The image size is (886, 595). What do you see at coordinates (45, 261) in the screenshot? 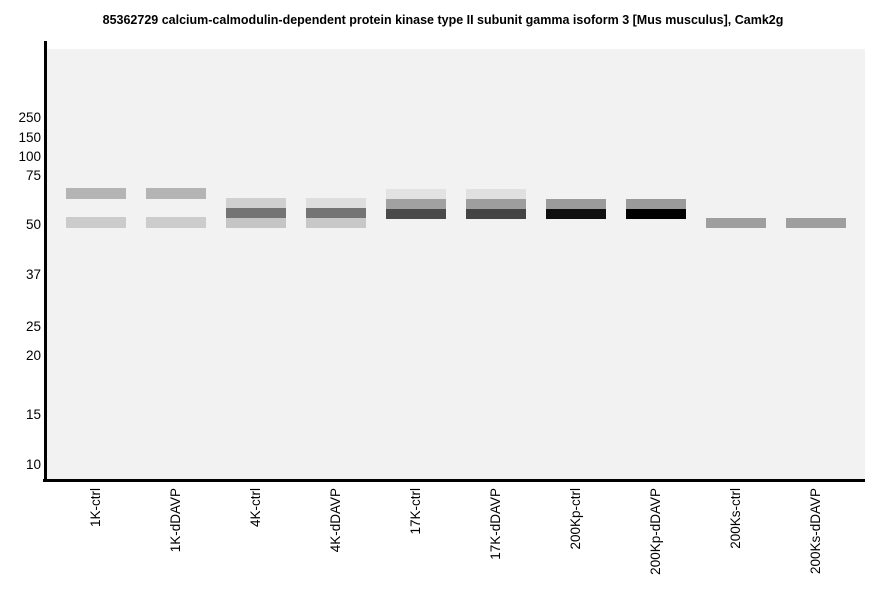
I see `y-axis-line` at bounding box center [45, 261].